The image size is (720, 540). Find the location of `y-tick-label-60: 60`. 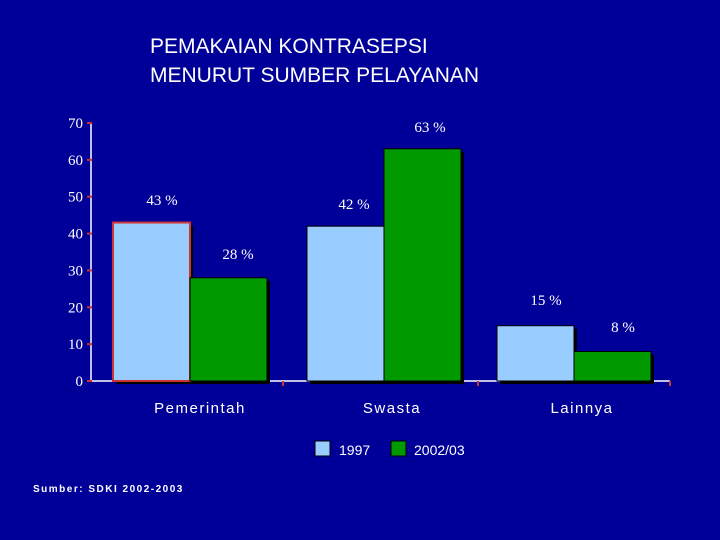

y-tick-label-60: 60 is located at coordinates (75, 161).